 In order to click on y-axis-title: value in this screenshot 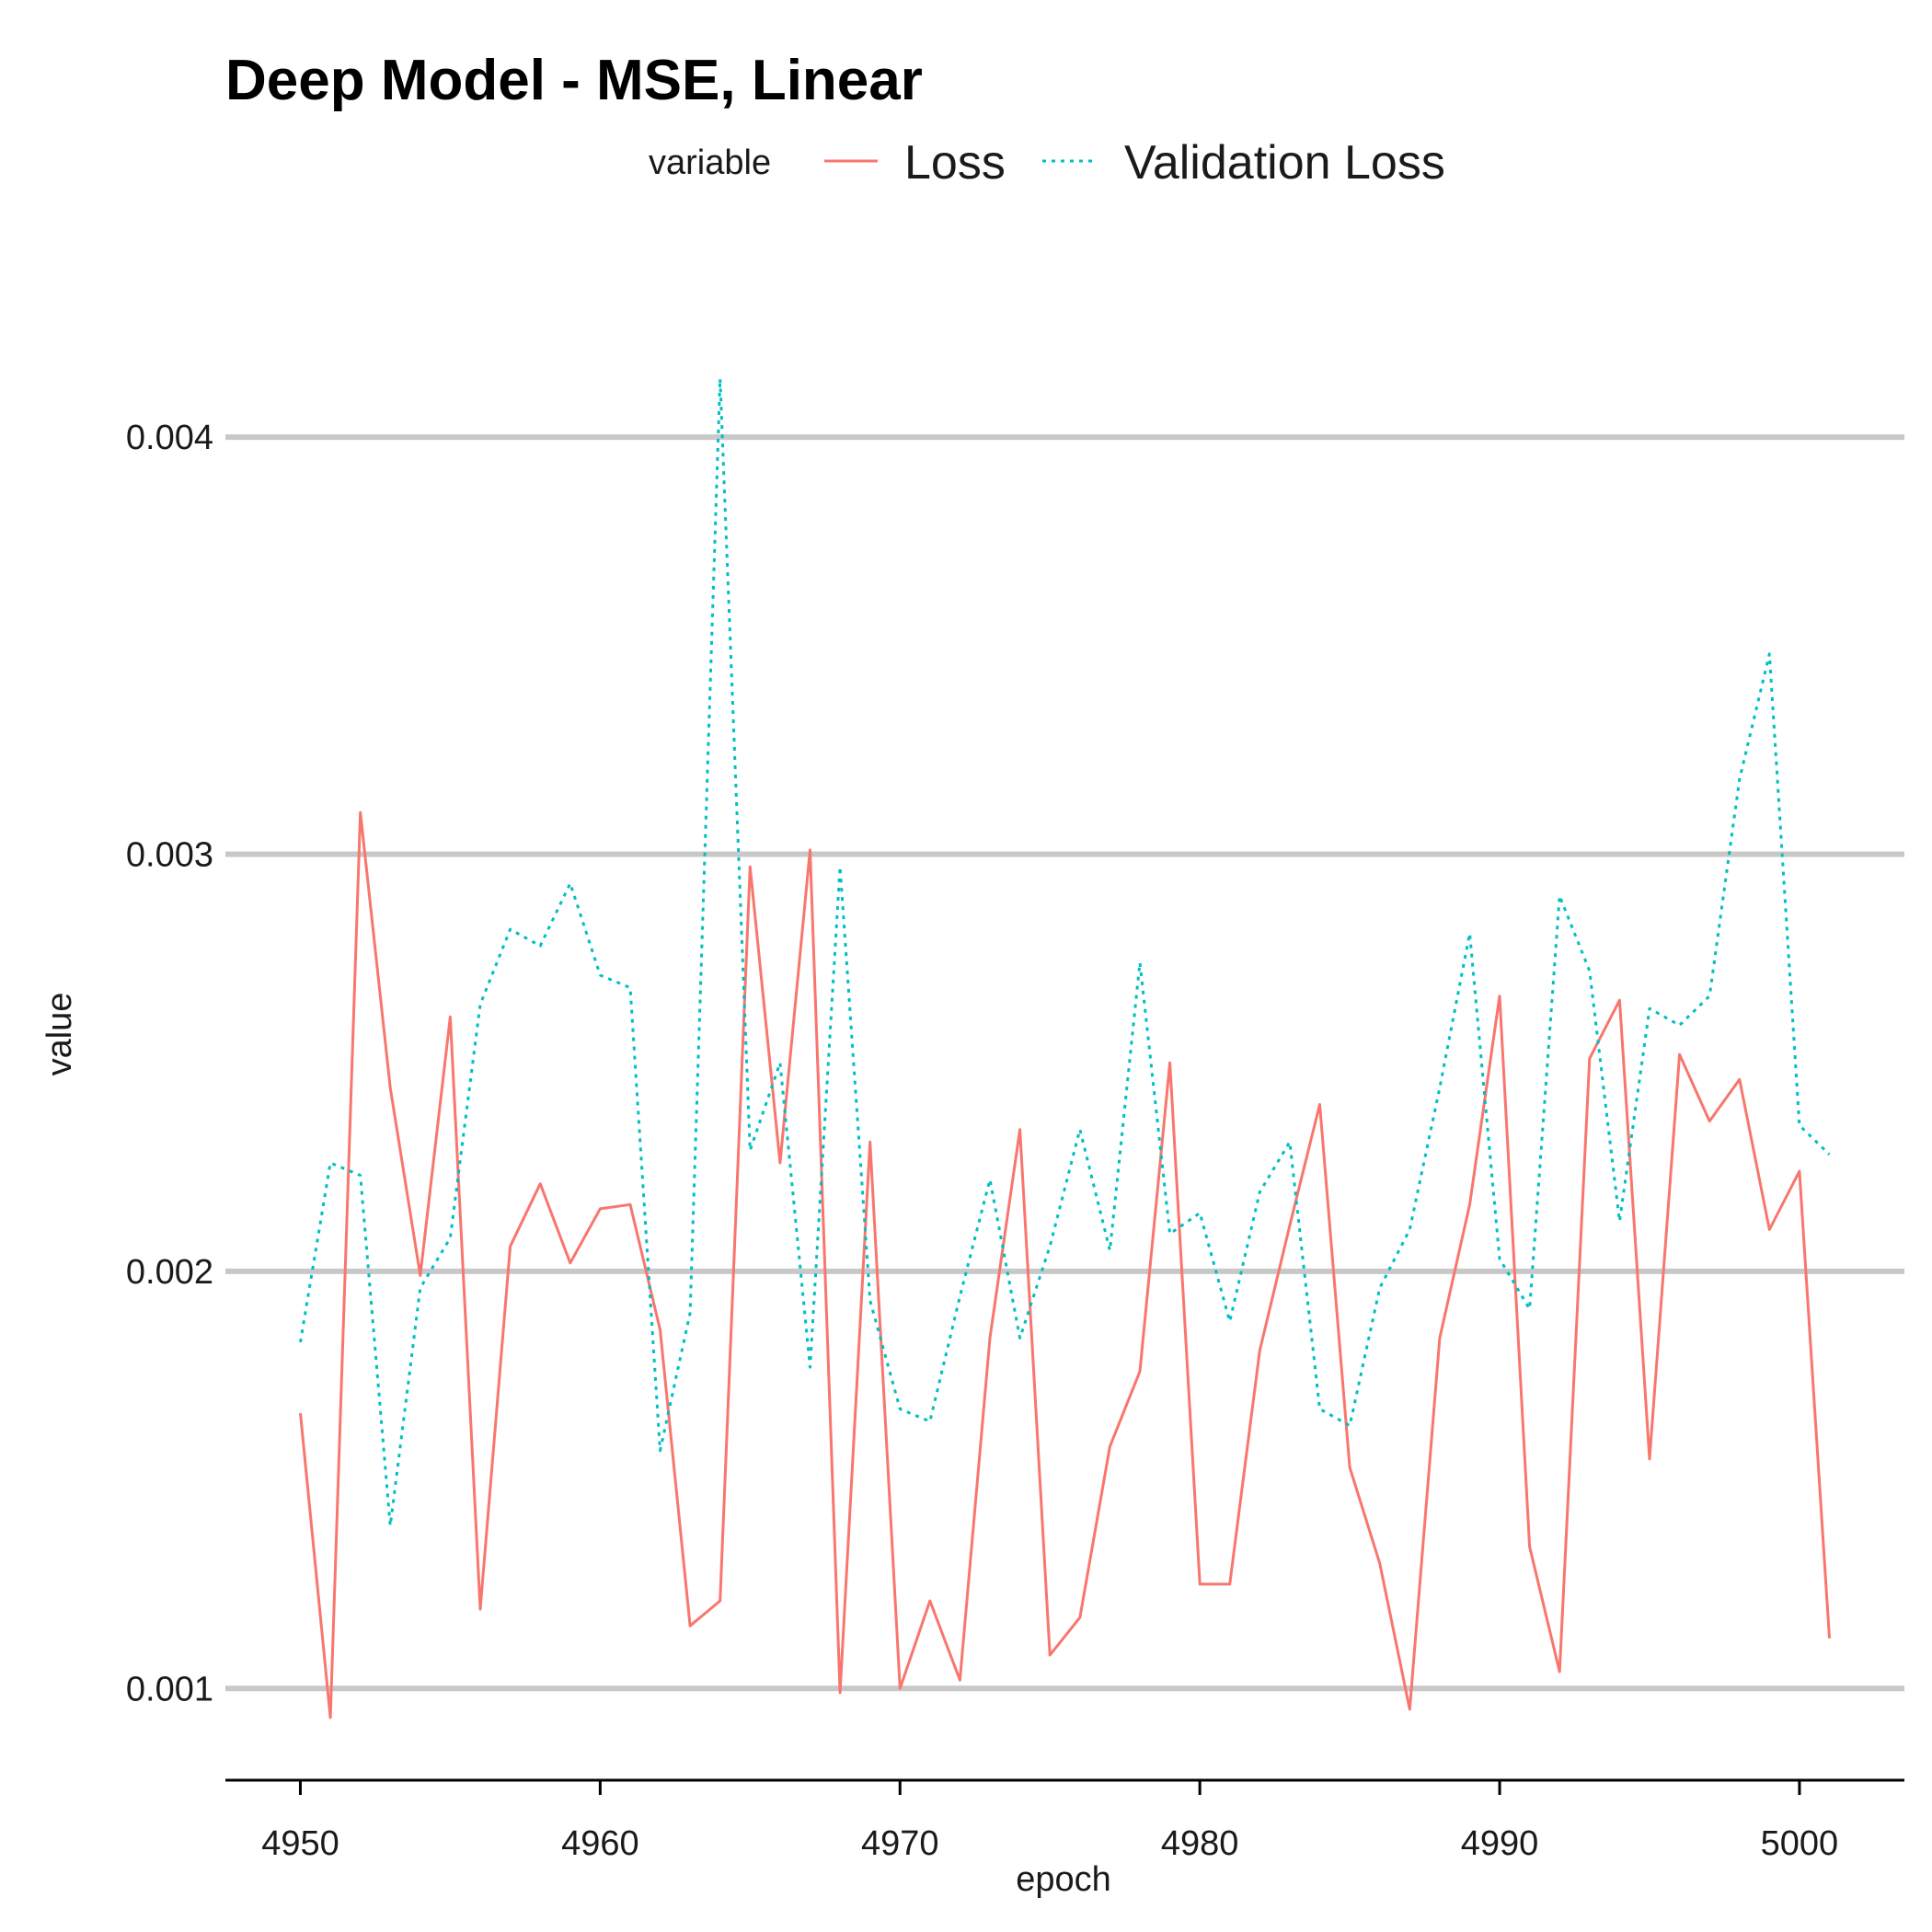, I will do `click(59, 1034)`.